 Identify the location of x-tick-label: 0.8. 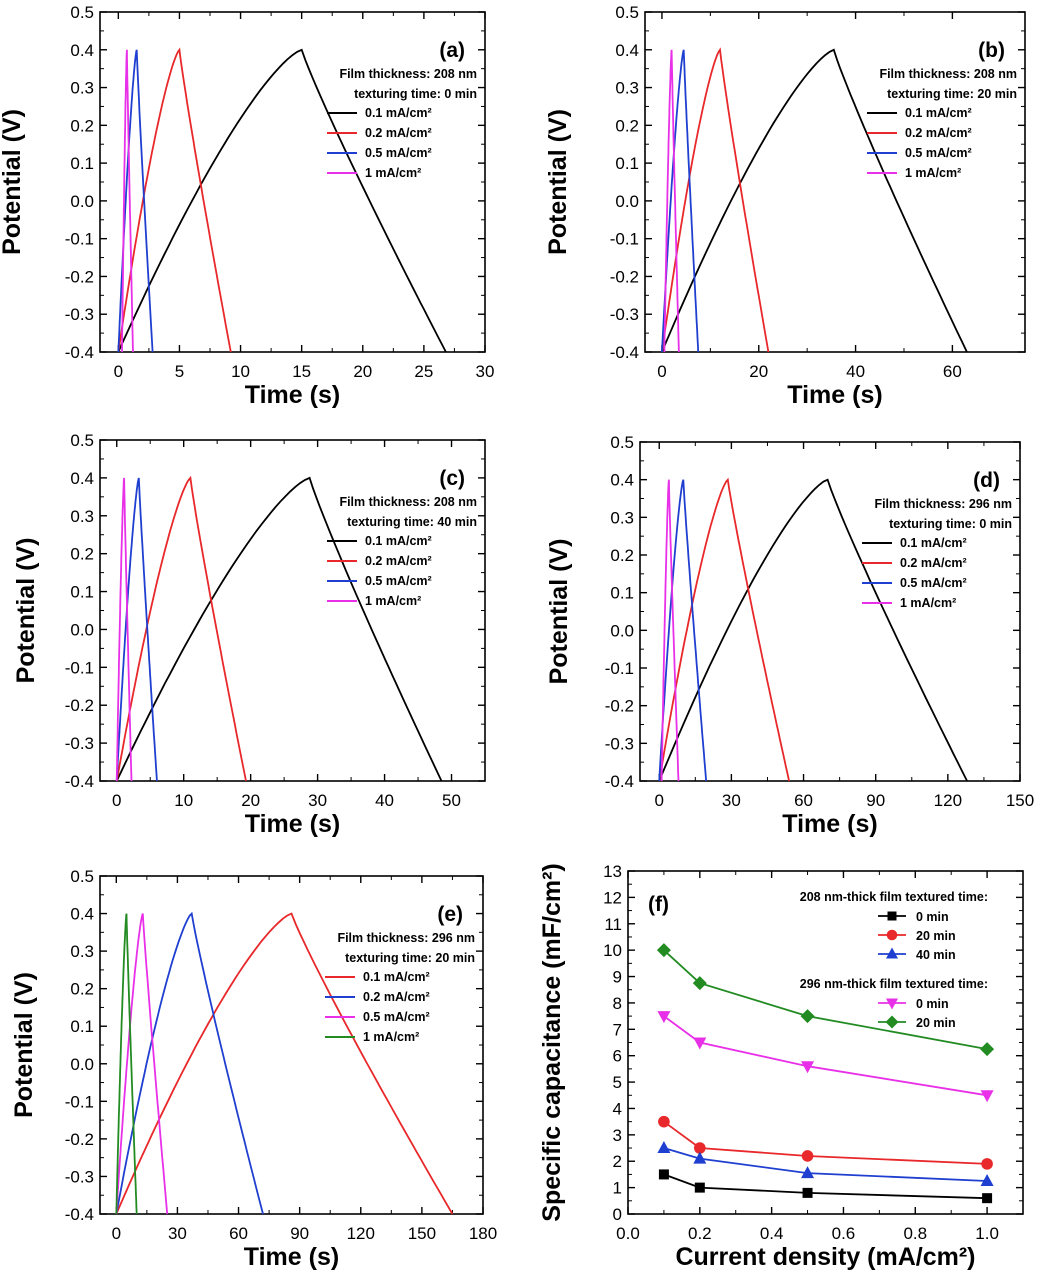
(915, 1233).